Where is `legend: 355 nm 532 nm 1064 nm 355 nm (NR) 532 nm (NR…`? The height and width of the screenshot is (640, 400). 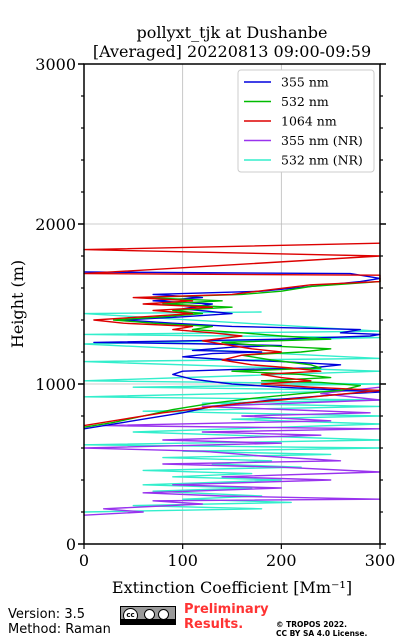 legend: 355 nm 532 nm 1064 nm 355 nm (NR) 532 nm (NR… is located at coordinates (306, 121).